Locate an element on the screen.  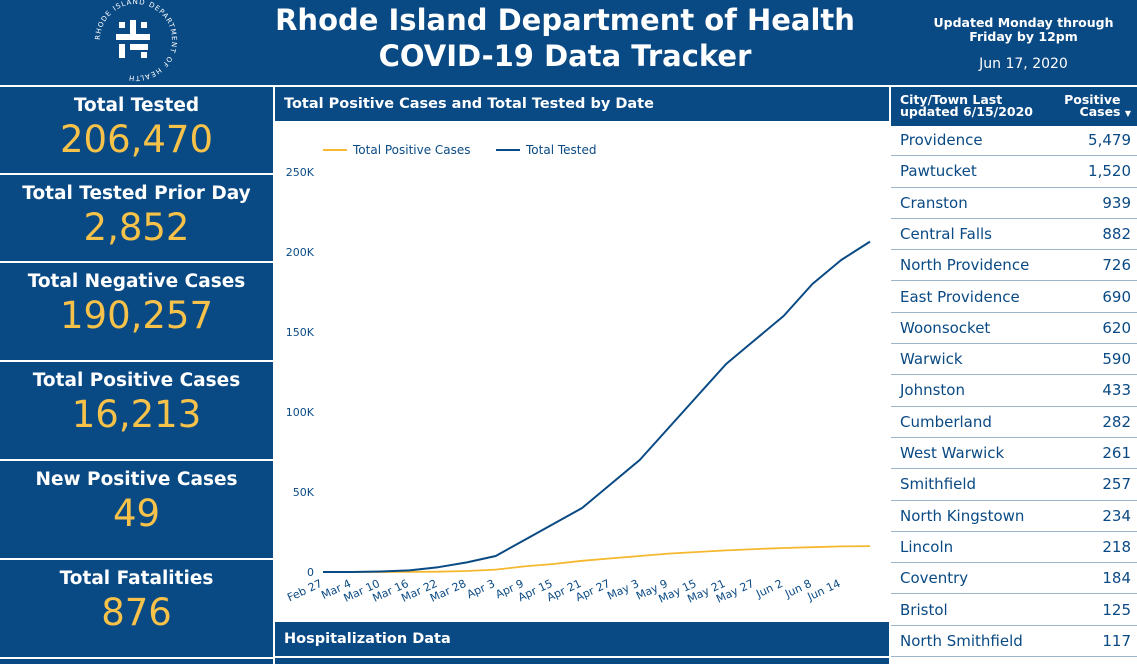
city-name: North Kingstown is located at coordinates (962, 515).